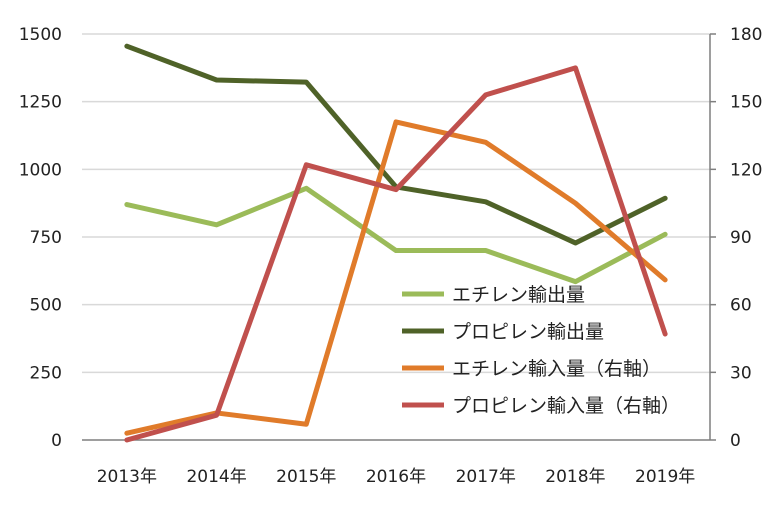  I want to click on x-tick-label: 2016年, so click(396, 477).